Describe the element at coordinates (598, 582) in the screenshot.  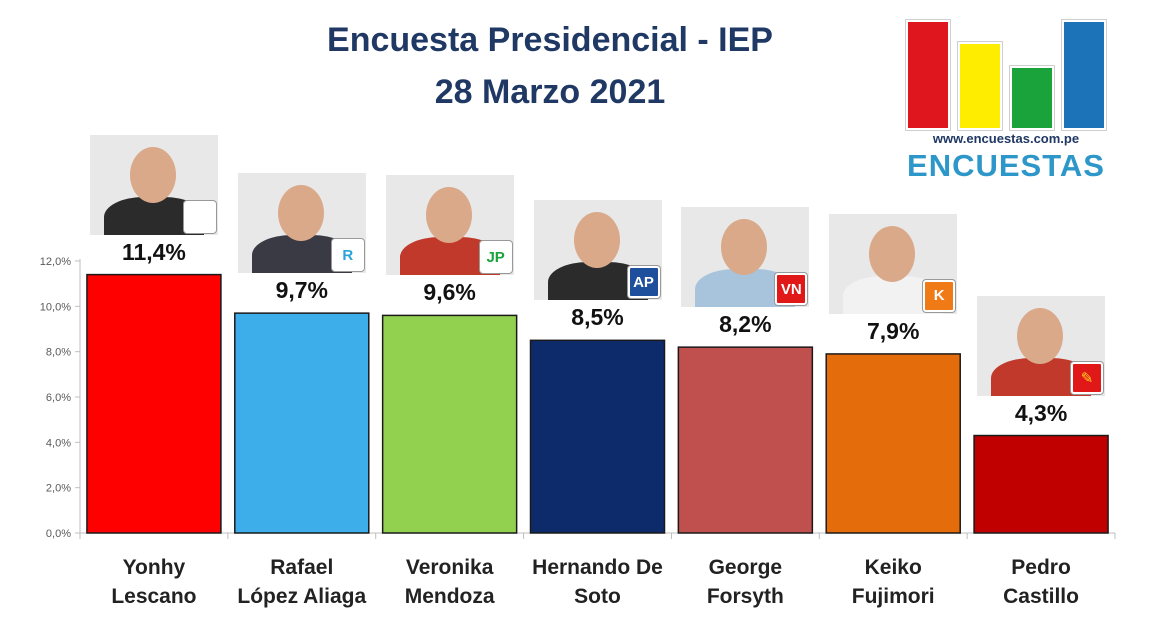
I see `x-category-label: Hernando De Soto` at that location.